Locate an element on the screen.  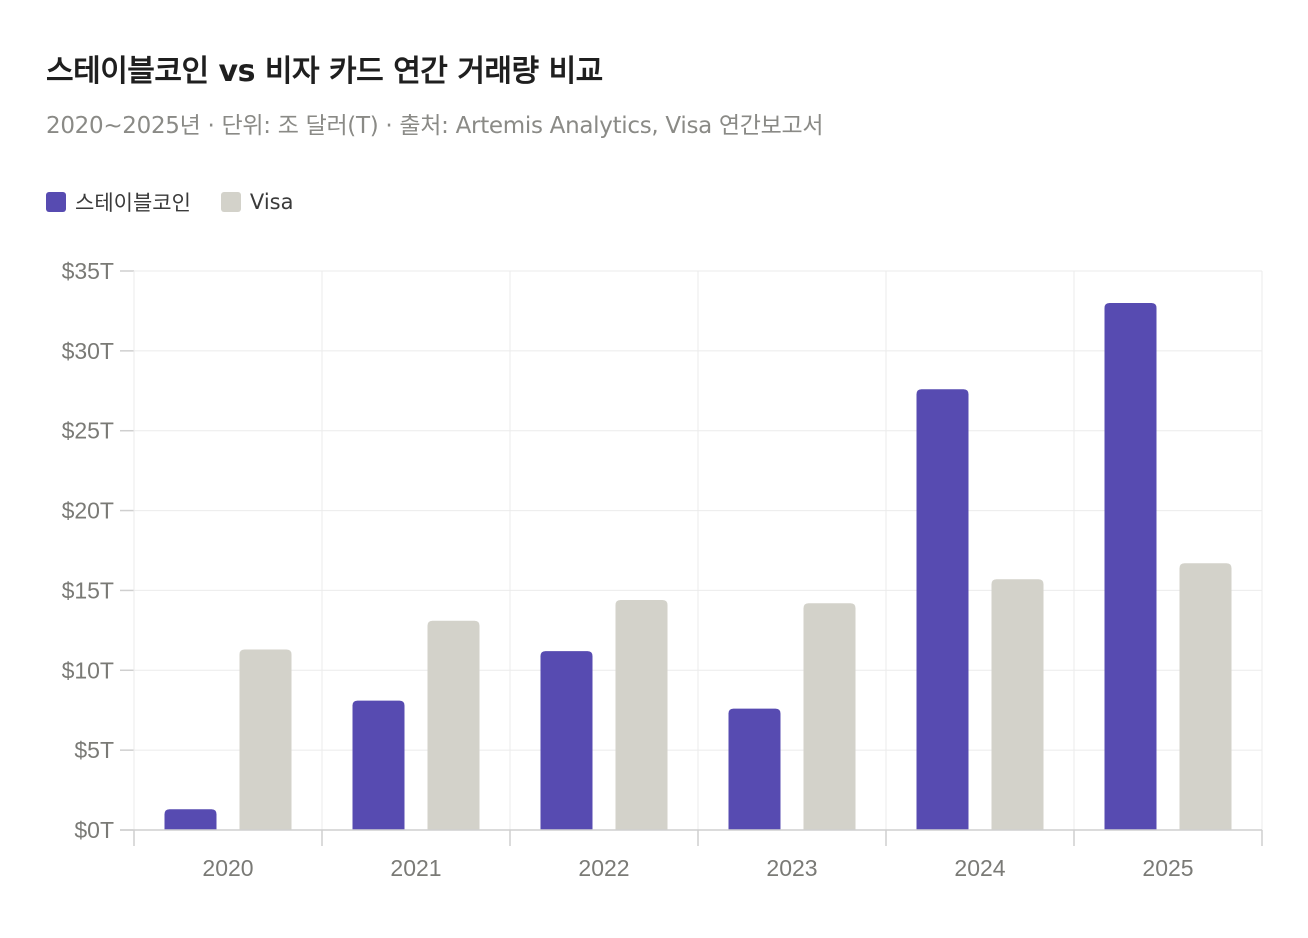
chart-legend: 스테이블코인 Visa is located at coordinates (169, 202).